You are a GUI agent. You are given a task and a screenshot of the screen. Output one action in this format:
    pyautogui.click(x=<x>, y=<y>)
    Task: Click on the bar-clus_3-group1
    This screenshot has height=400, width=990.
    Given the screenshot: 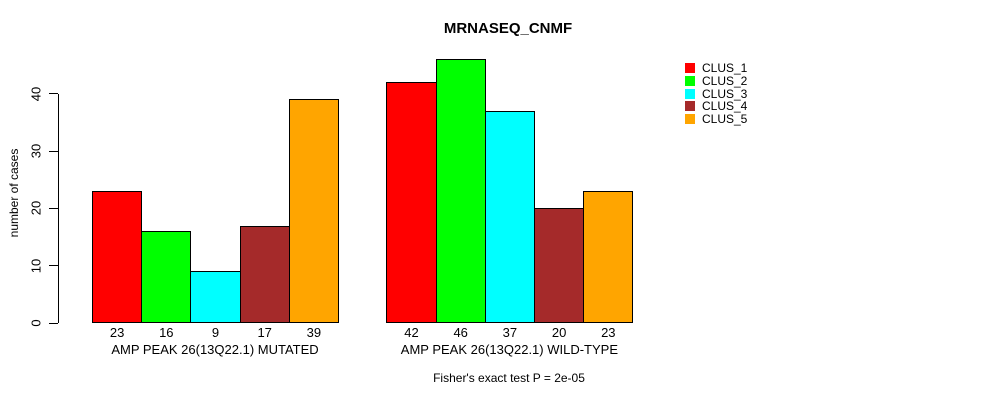 What is the action you would take?
    pyautogui.click(x=215, y=297)
    